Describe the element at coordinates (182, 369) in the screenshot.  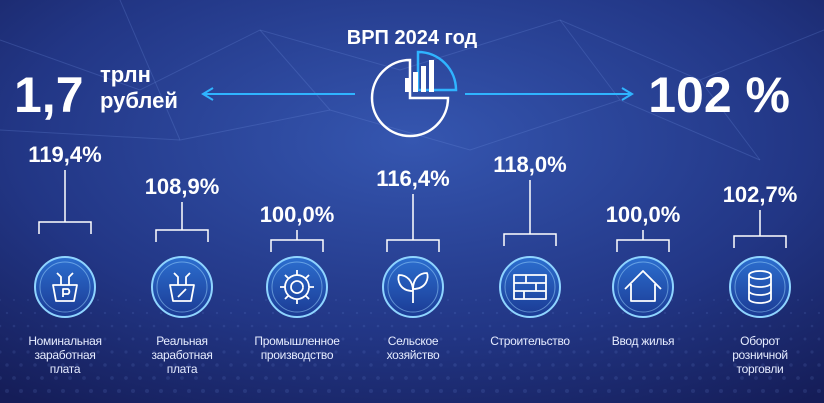
I see `indicator-label: плата` at that location.